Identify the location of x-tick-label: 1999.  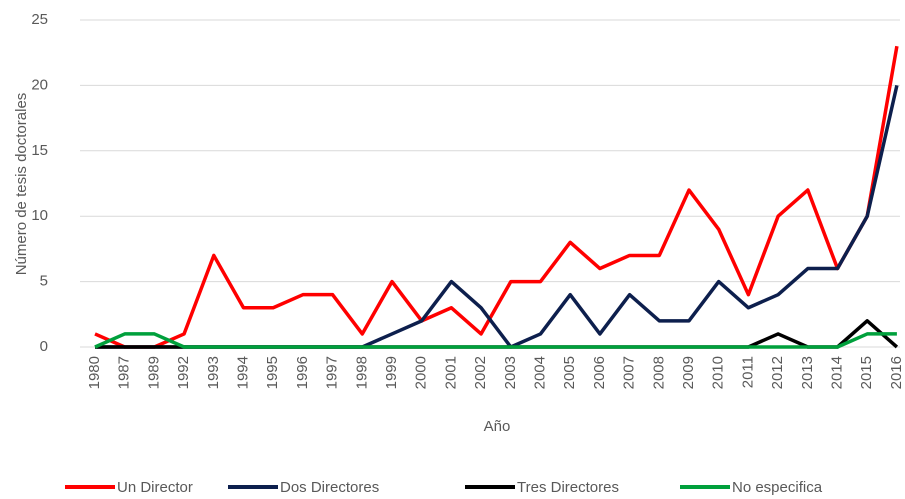
(391, 372).